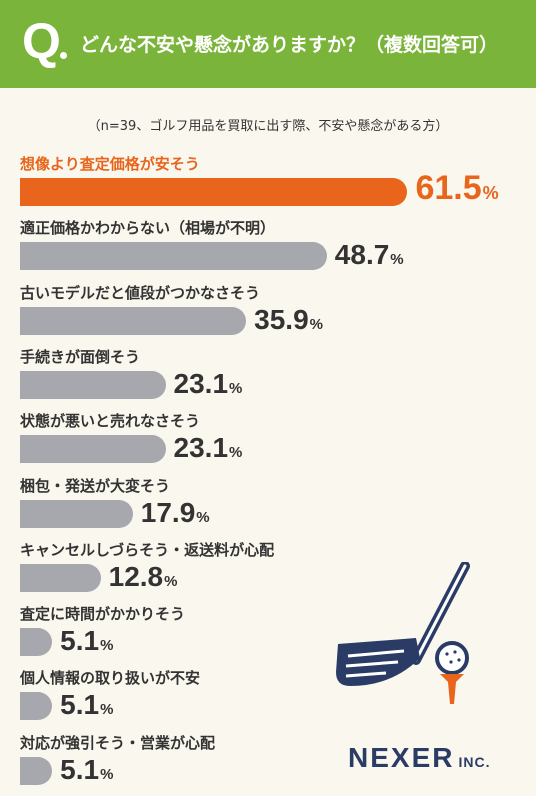 The height and width of the screenshot is (796, 536). What do you see at coordinates (268, 442) in the screenshot?
I see `chart-row: 状態が悪いと売れなさそう 23.1%` at bounding box center [268, 442].